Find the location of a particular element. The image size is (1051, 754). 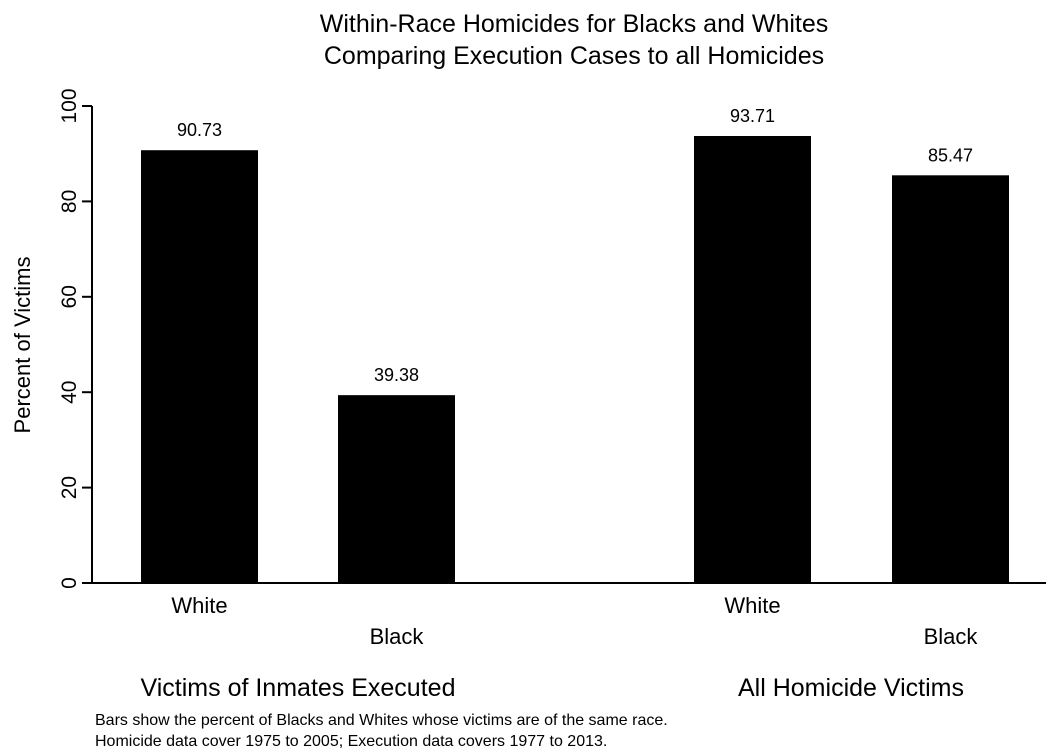

y-axis-ticks: 0 20 40 60 80 100 is located at coordinates (75, 338).